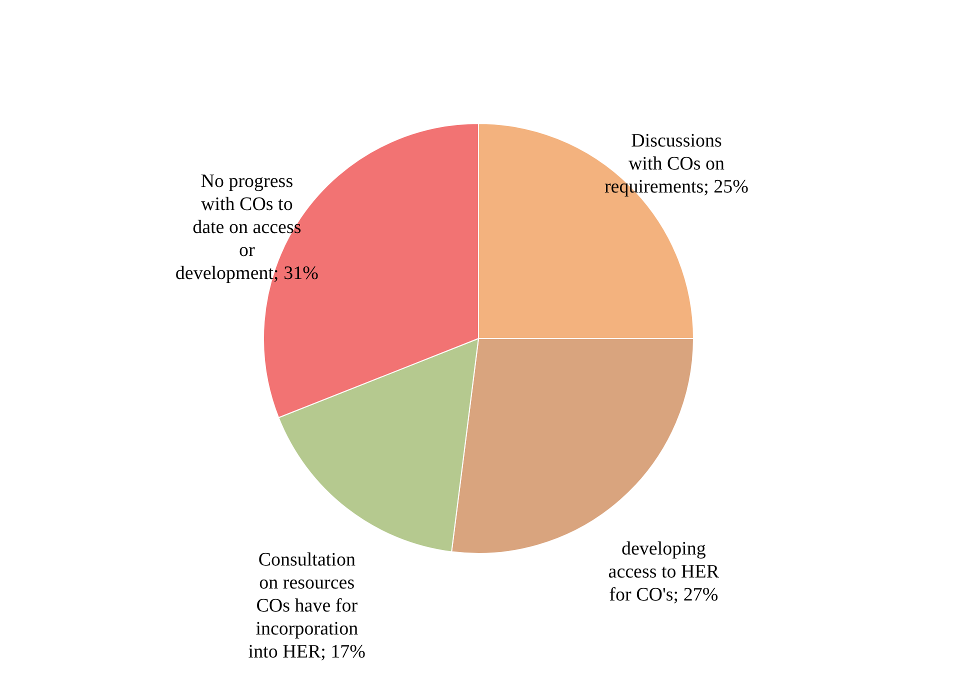  Describe the element at coordinates (676, 164) in the screenshot. I see `slice-label: Discussions with COs on requirements; 25%` at that location.